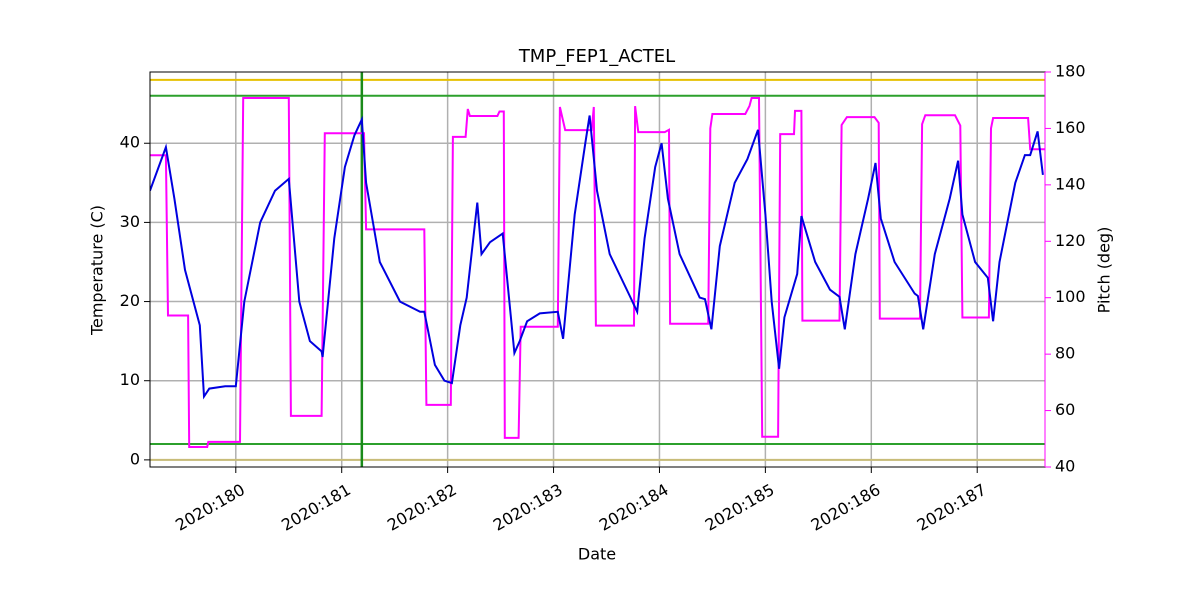 This screenshot has height=600, width=1200. What do you see at coordinates (528, 507) in the screenshot?
I see `x-tick-label: 2020:183` at bounding box center [528, 507].